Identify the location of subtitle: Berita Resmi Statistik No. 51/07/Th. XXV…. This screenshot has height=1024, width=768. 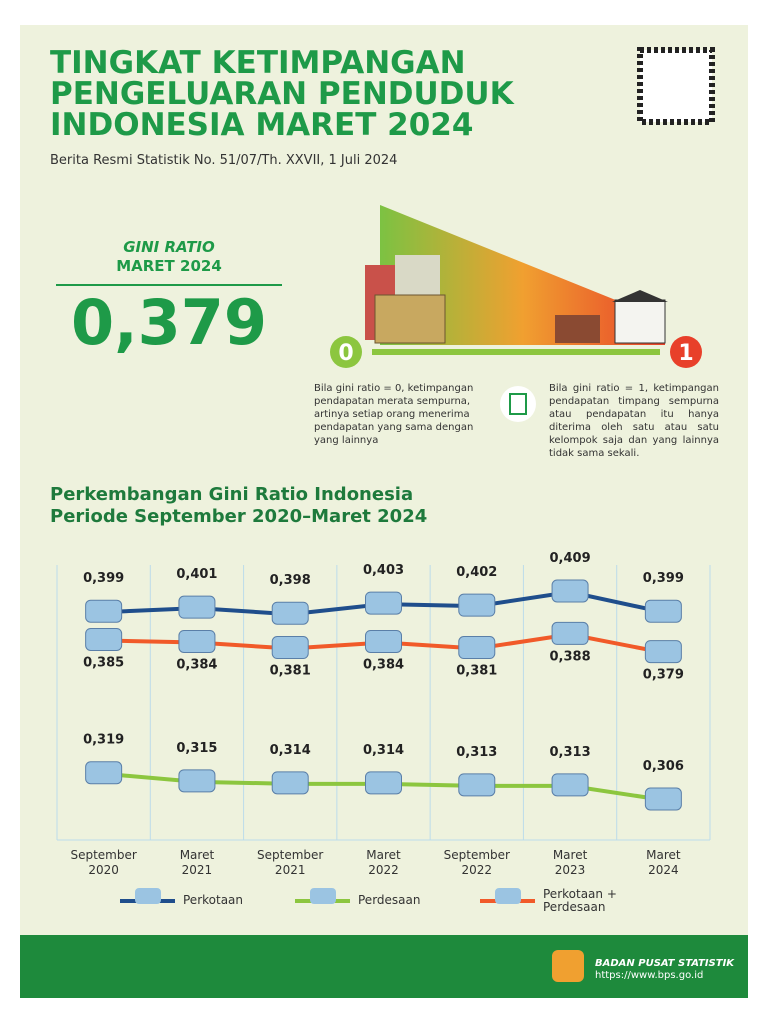
(224, 160).